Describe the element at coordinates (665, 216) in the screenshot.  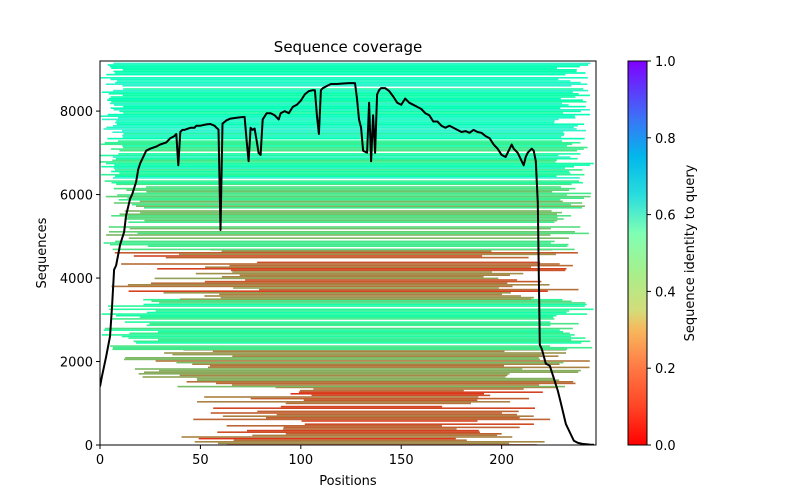
I see `colorbar-tick-label: 0.6` at that location.